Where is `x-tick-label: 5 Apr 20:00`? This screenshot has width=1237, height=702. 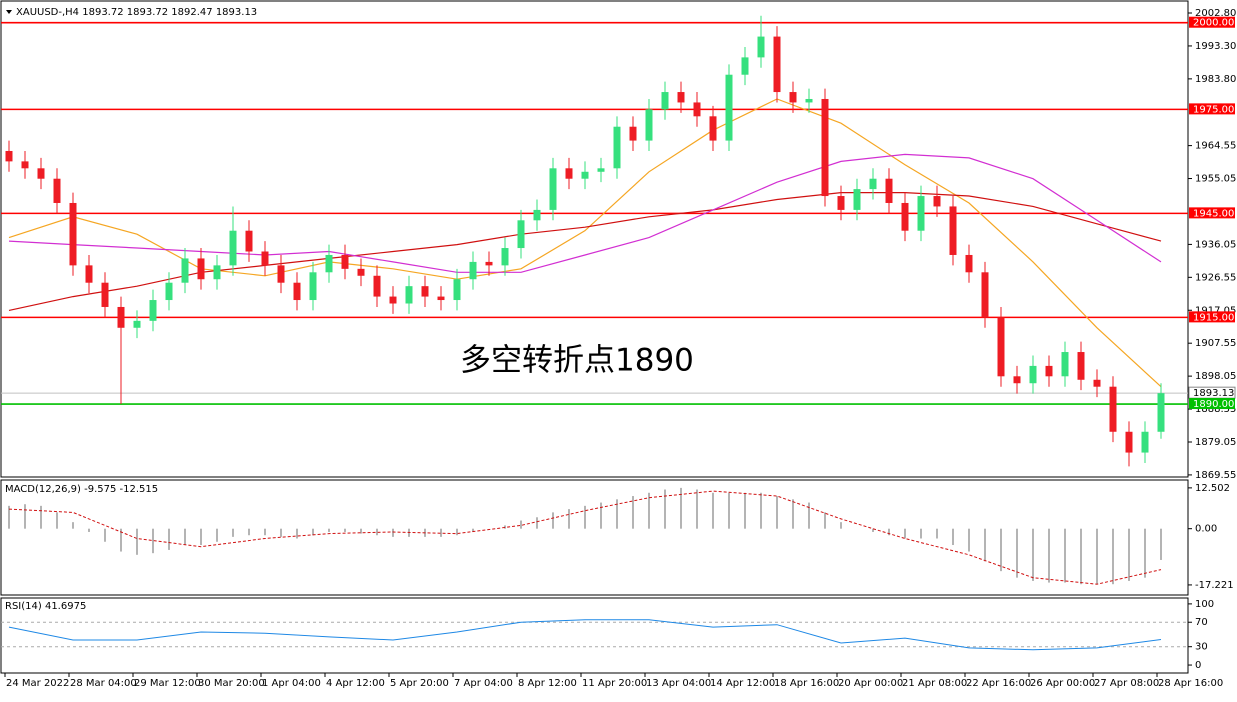
x-tick-label: 5 Apr 20:00 is located at coordinates (419, 683).